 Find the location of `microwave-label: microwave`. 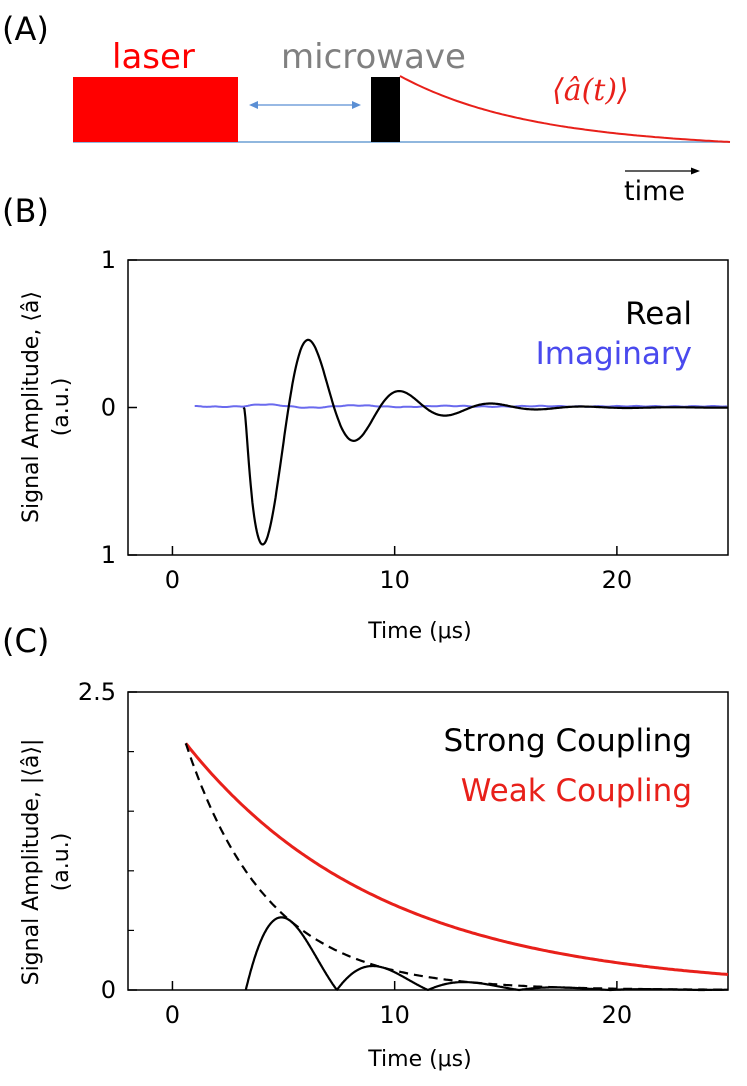

microwave-label: microwave is located at coordinates (373, 57).